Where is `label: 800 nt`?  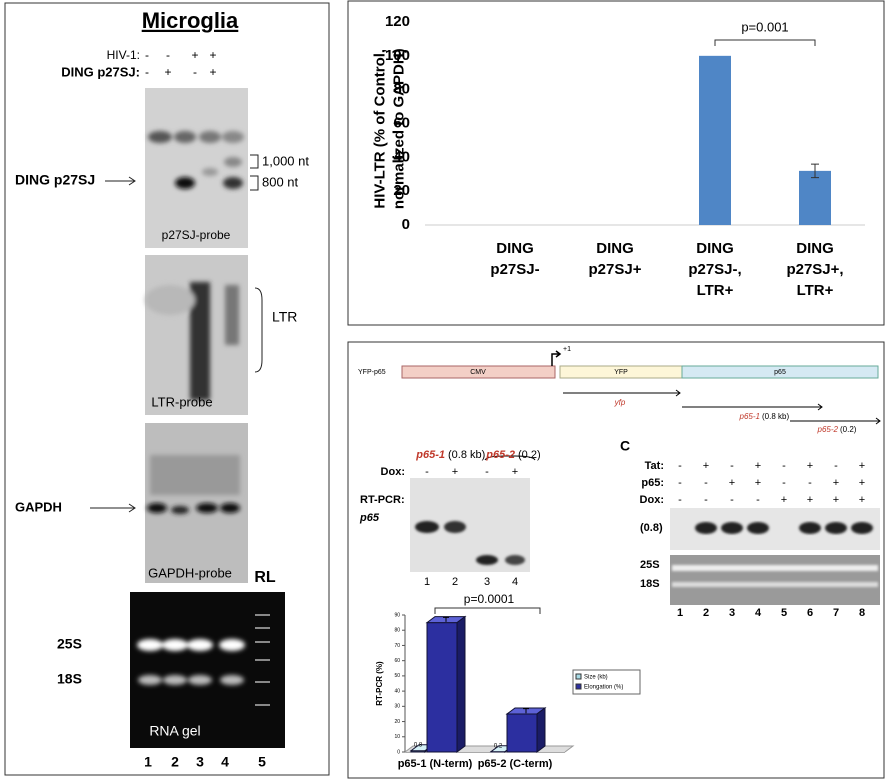 label: 800 nt is located at coordinates (280, 181).